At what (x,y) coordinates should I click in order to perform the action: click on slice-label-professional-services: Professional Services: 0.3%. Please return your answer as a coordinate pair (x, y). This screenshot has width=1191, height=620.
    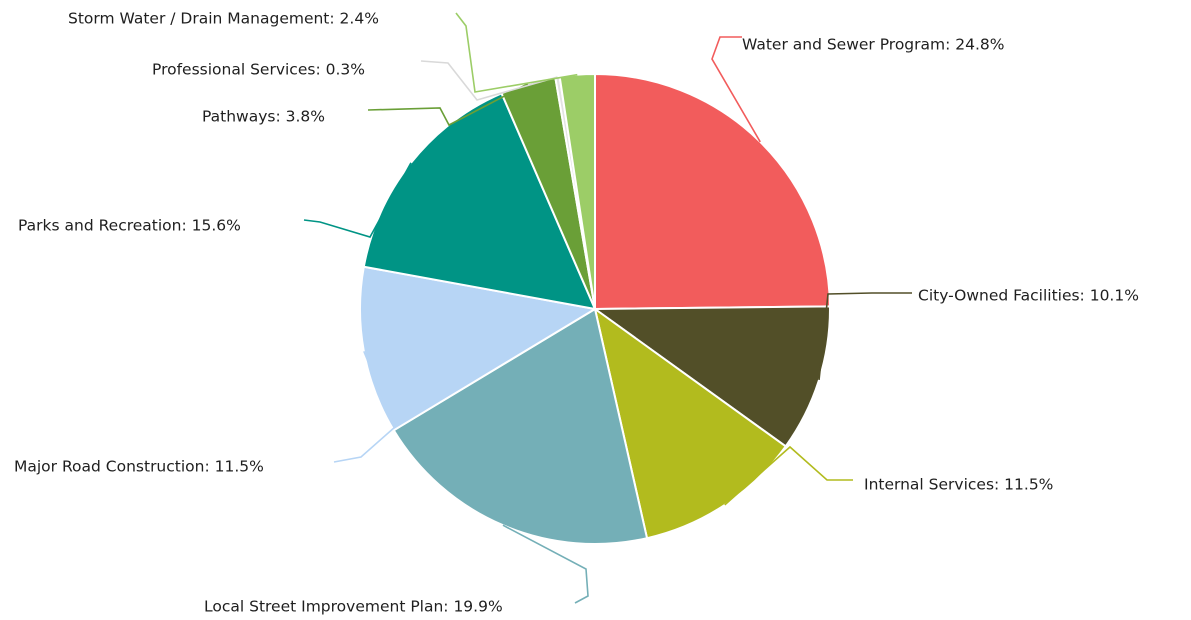
    Looking at the image, I should click on (258, 70).